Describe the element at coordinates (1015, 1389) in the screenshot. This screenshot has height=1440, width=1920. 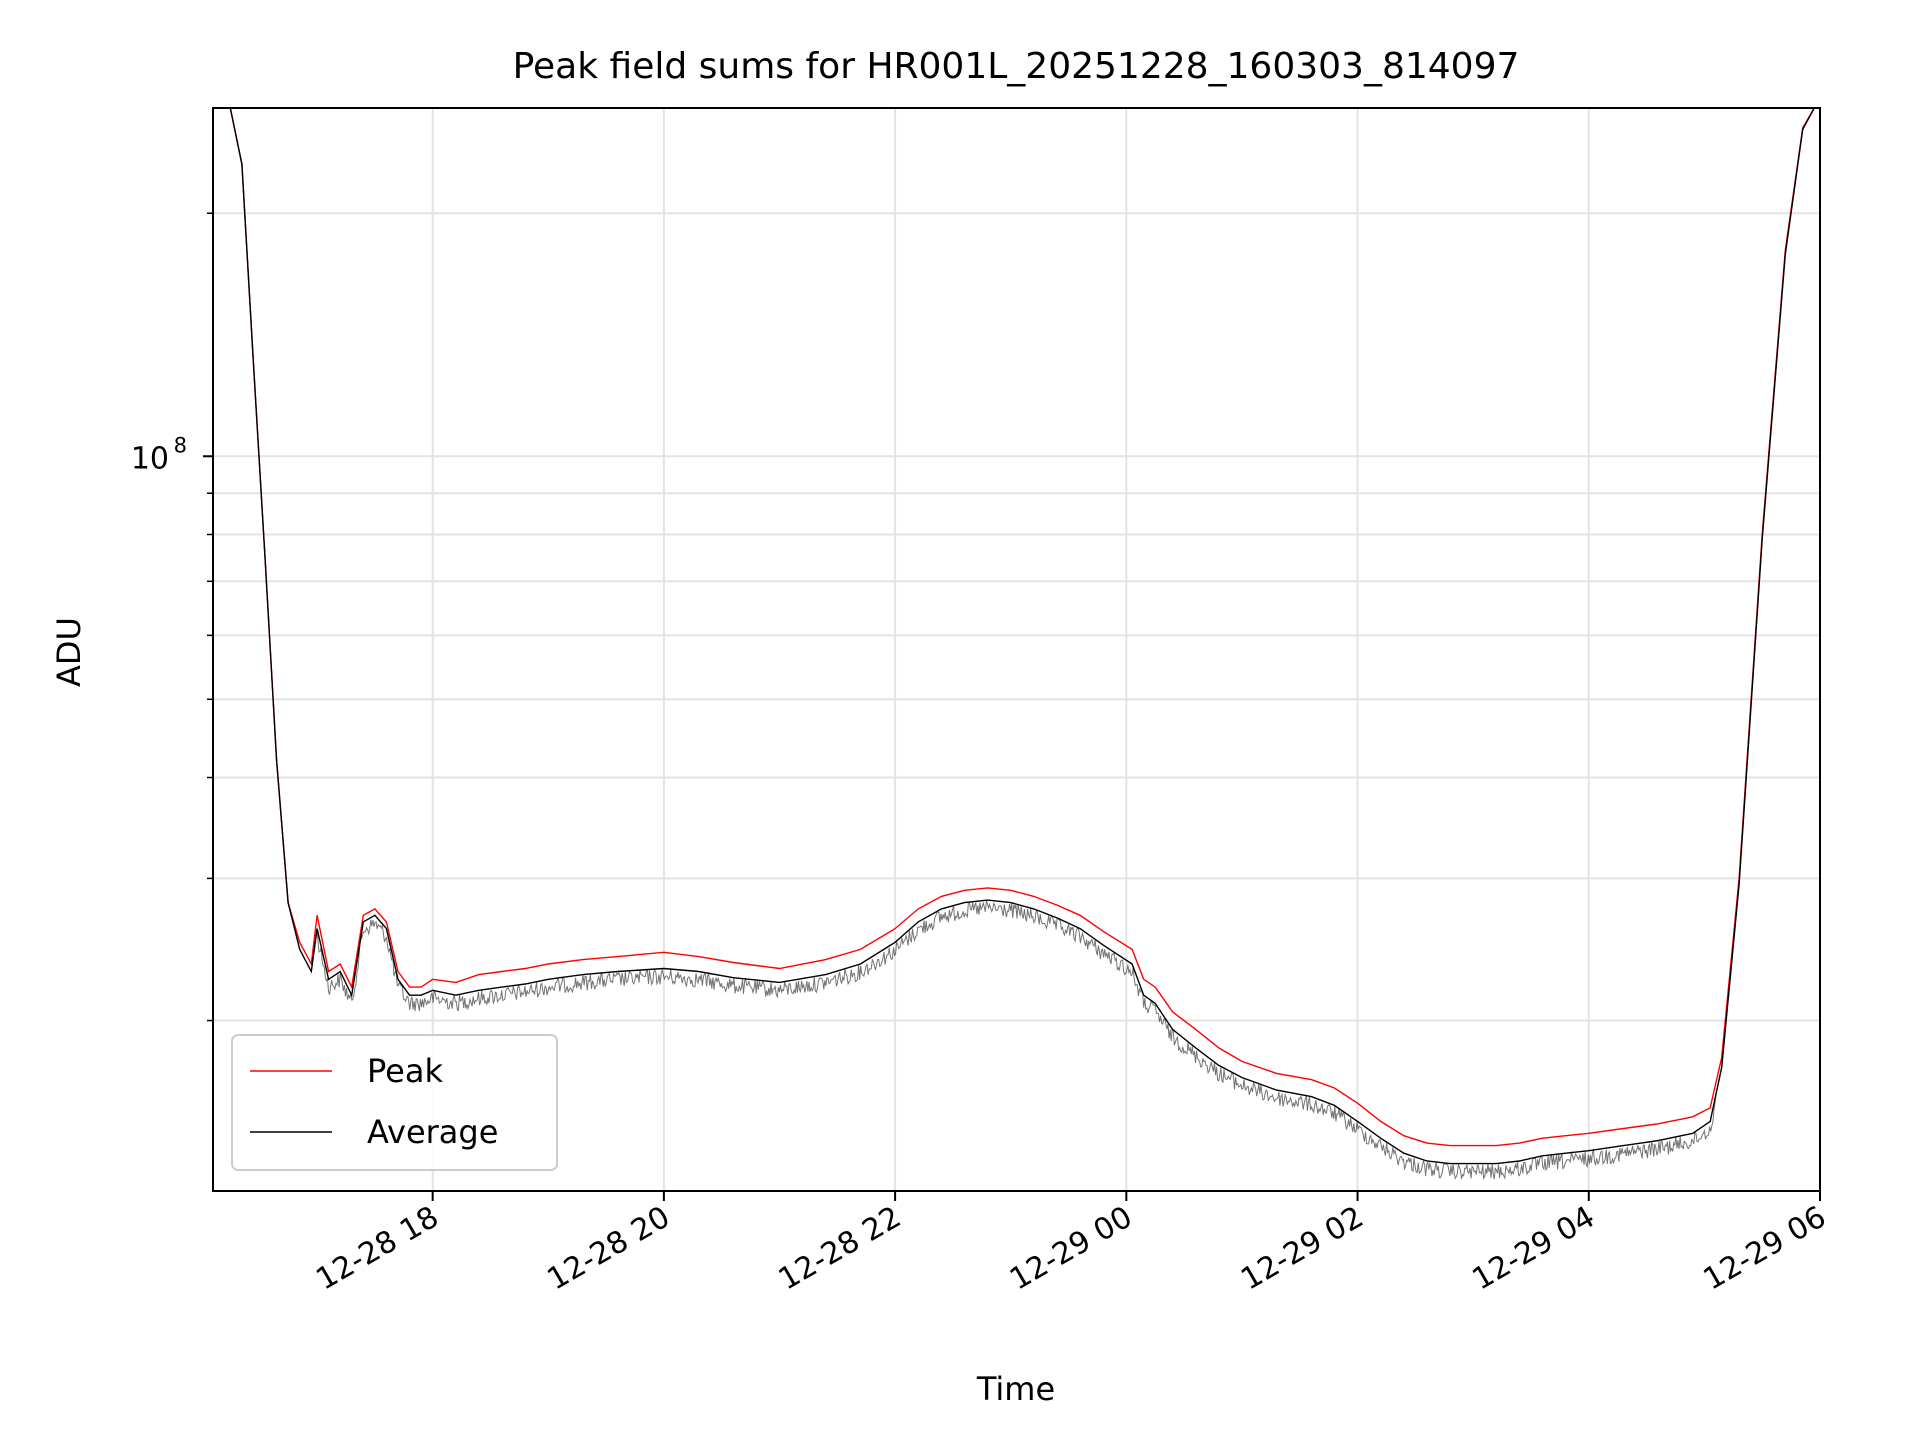
I see `x-axis-label: Time` at that location.